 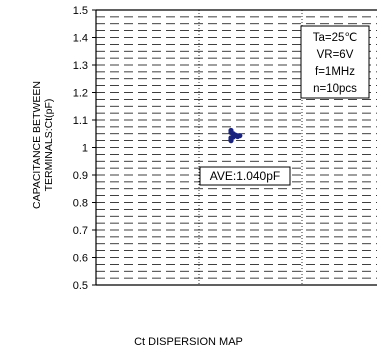 I want to click on y-tick-label: 1.3, so click(x=80, y=66).